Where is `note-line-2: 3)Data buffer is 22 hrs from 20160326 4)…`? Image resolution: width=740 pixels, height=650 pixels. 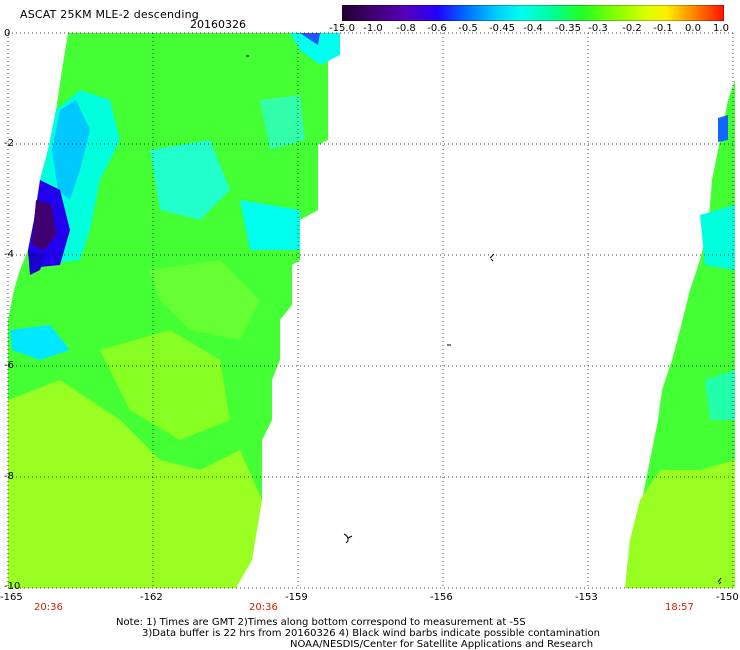 note-line-2: 3)Data buffer is 22 hrs from 20160326 4)… is located at coordinates (371, 633).